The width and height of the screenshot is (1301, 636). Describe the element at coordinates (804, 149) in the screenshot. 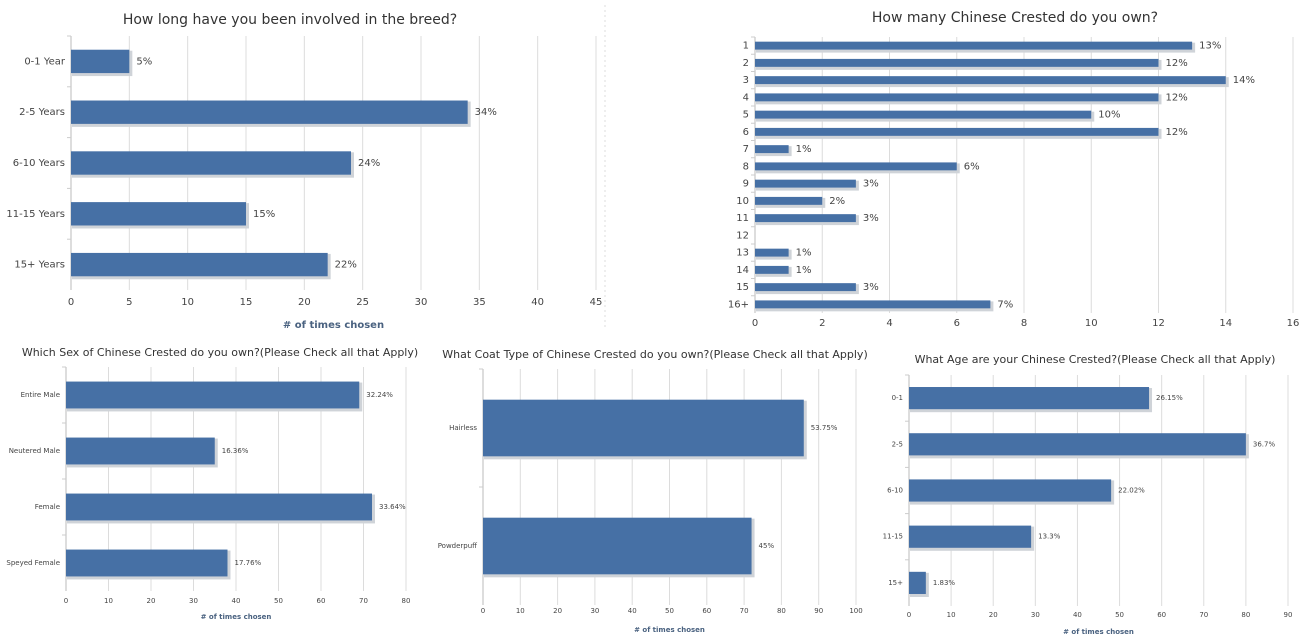

I see `bar-label: 1%` at that location.